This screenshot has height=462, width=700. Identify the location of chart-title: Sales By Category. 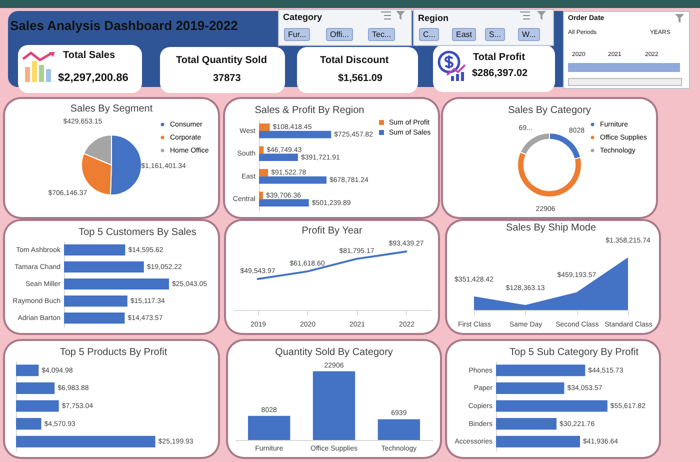
(549, 110).